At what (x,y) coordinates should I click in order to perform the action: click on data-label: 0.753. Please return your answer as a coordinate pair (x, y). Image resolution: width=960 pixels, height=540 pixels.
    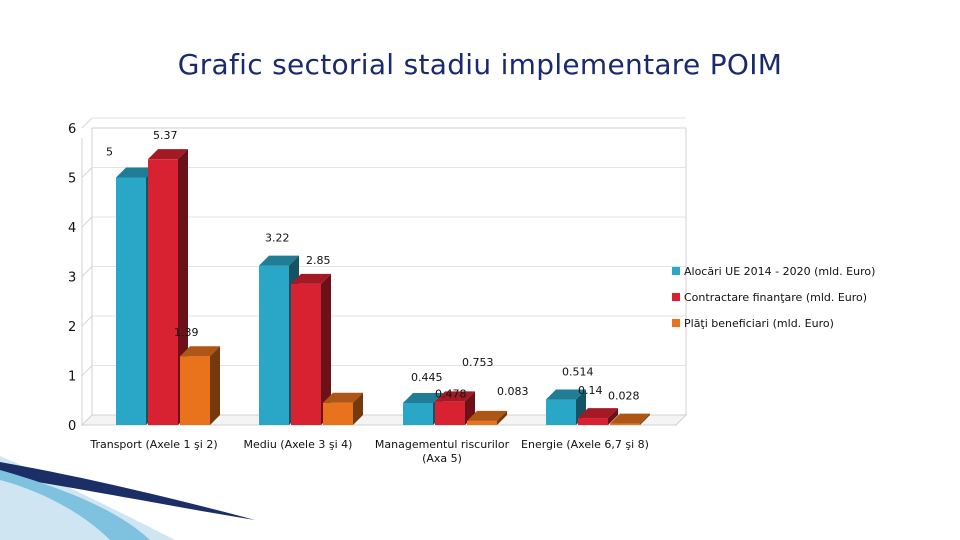
    Looking at the image, I should click on (478, 362).